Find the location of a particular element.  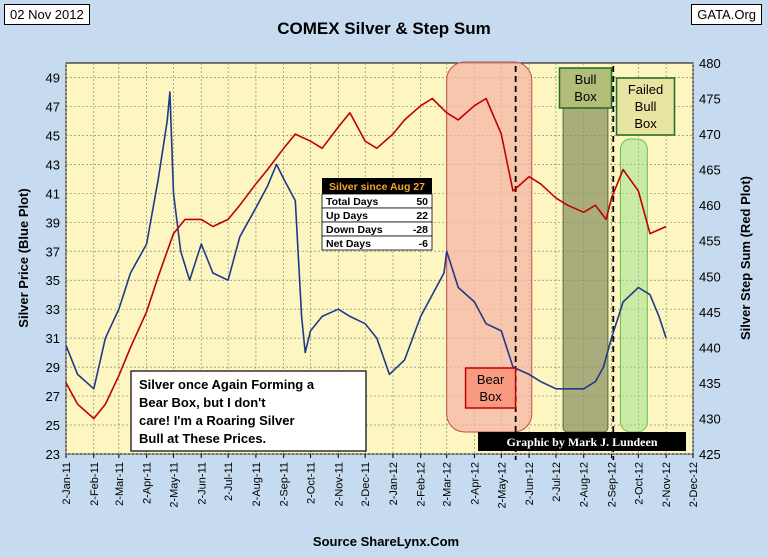

date-label: 02 Nov 2012 is located at coordinates (47, 14).